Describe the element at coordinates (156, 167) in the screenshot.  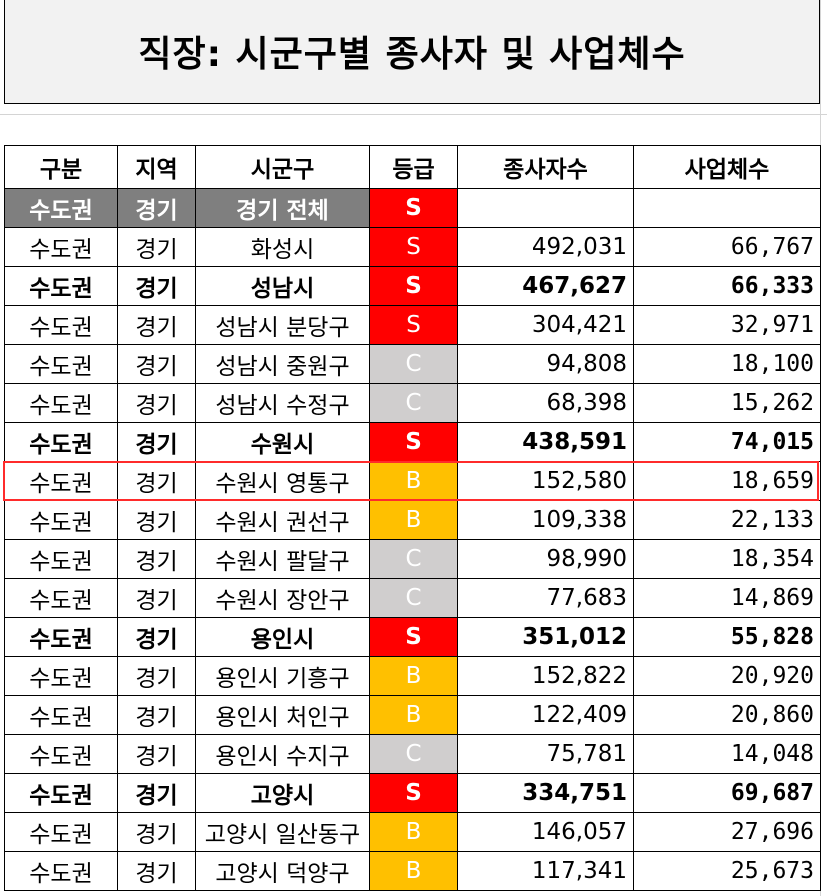
I see `header-area: 지역` at that location.